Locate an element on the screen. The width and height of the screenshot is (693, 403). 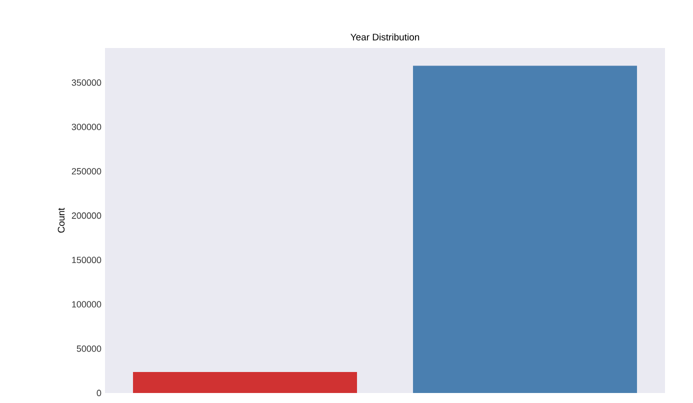
y-tick-label: 50000 is located at coordinates (89, 348).